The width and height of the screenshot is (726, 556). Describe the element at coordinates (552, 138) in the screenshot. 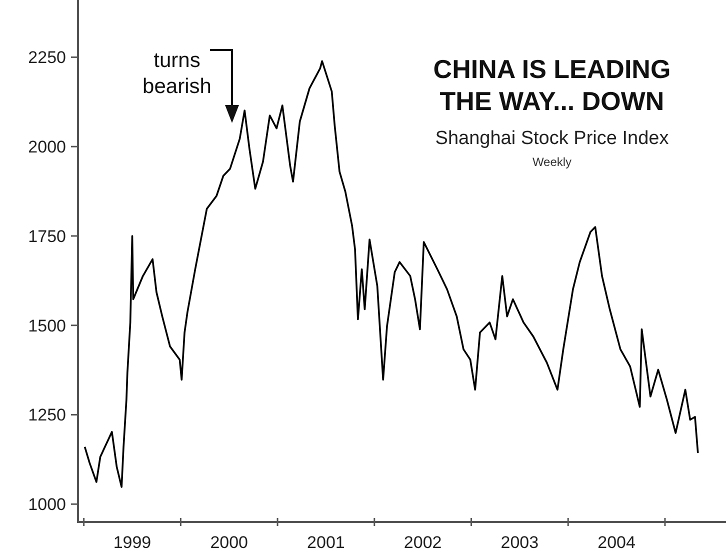

I see `text: Shanghai Stock Price Index` at that location.